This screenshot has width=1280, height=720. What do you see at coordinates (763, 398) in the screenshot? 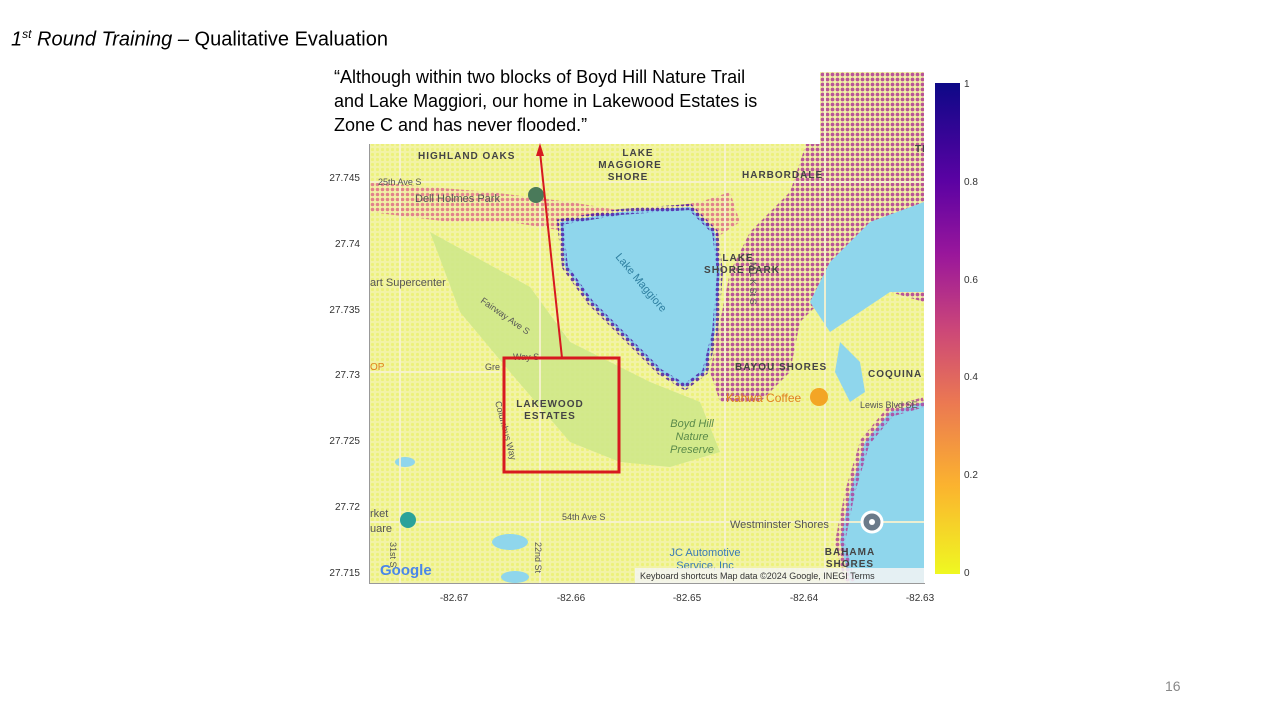
I see `label-kahwa-coffee: Kahwa Coffee` at bounding box center [763, 398].